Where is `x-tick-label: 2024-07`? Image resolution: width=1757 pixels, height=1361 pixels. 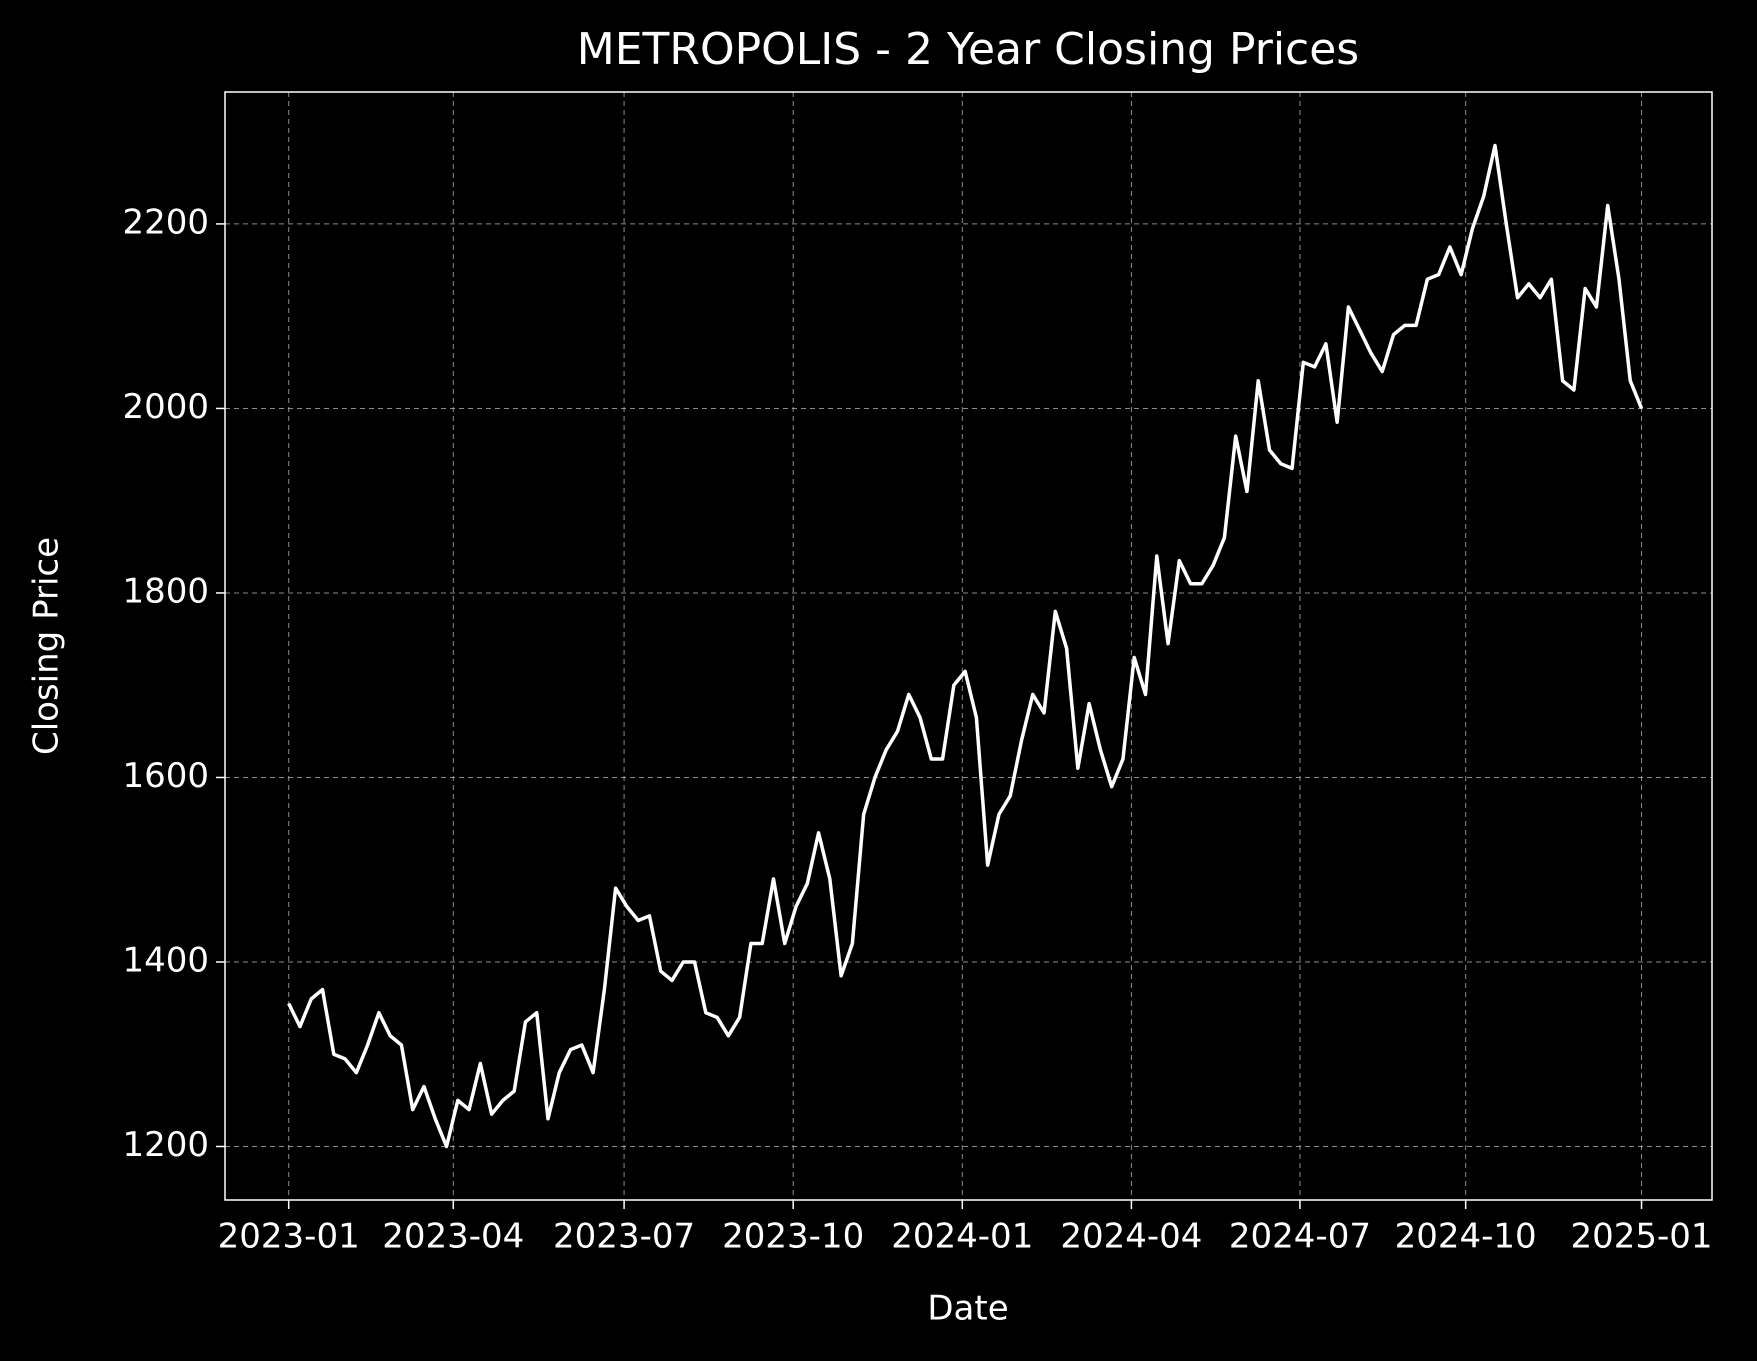
x-tick-label: 2024-07 is located at coordinates (1300, 1237).